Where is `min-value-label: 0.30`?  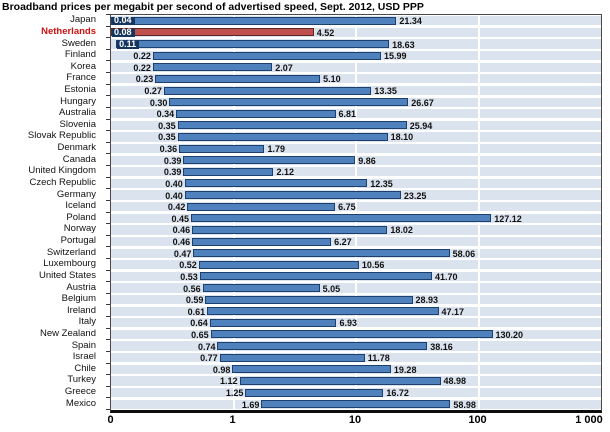
min-value-label: 0.30 is located at coordinates (158, 102).